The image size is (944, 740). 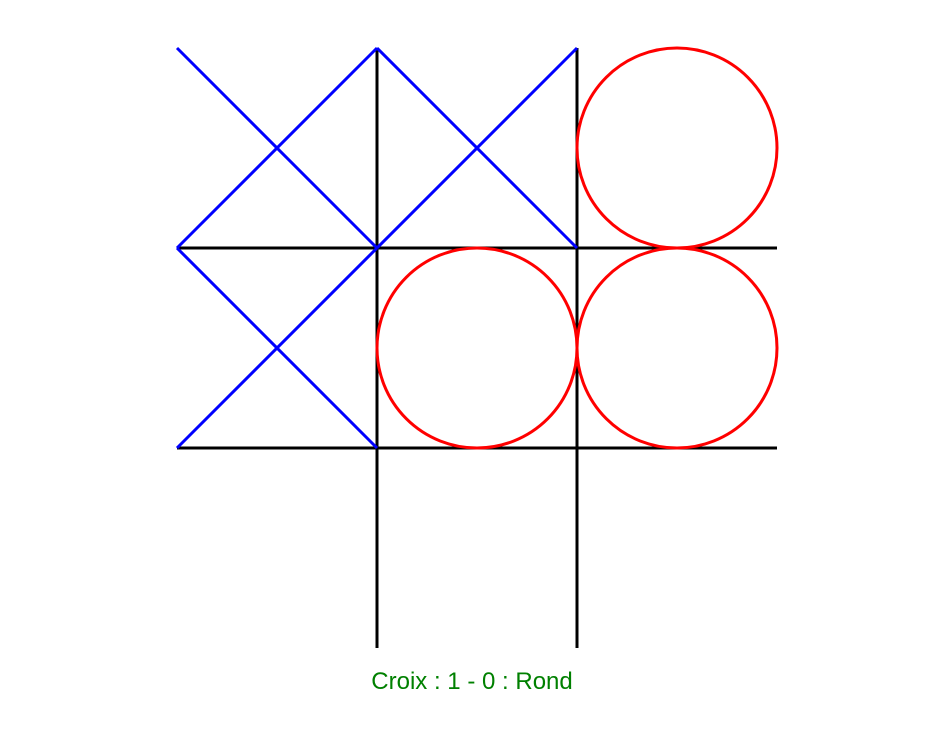 I want to click on player1-score: 1, so click(x=454, y=681).